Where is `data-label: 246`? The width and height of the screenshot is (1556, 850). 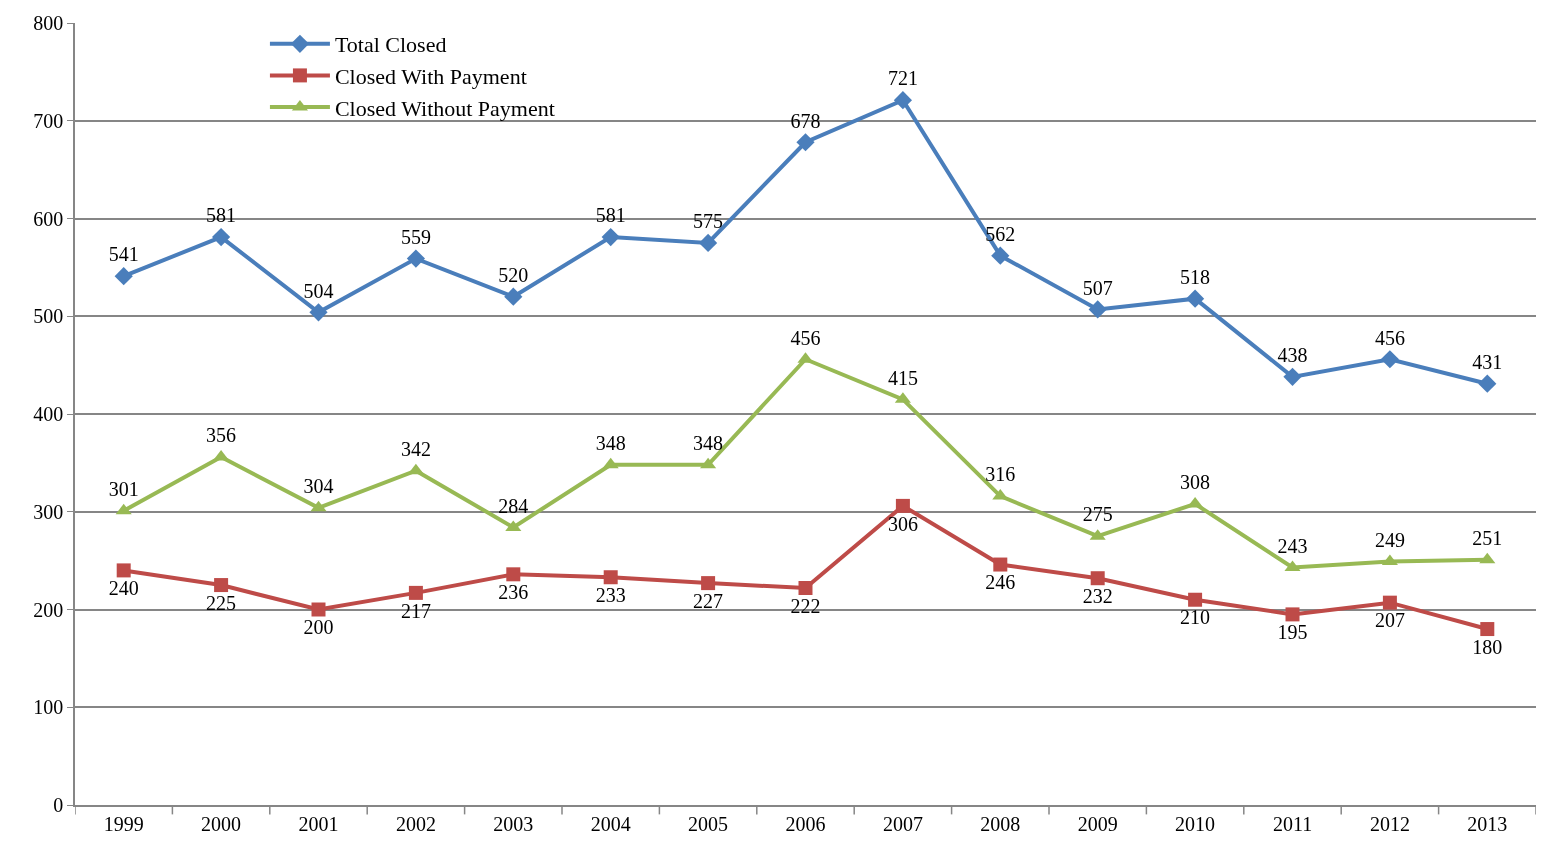
data-label: 246 is located at coordinates (1000, 582).